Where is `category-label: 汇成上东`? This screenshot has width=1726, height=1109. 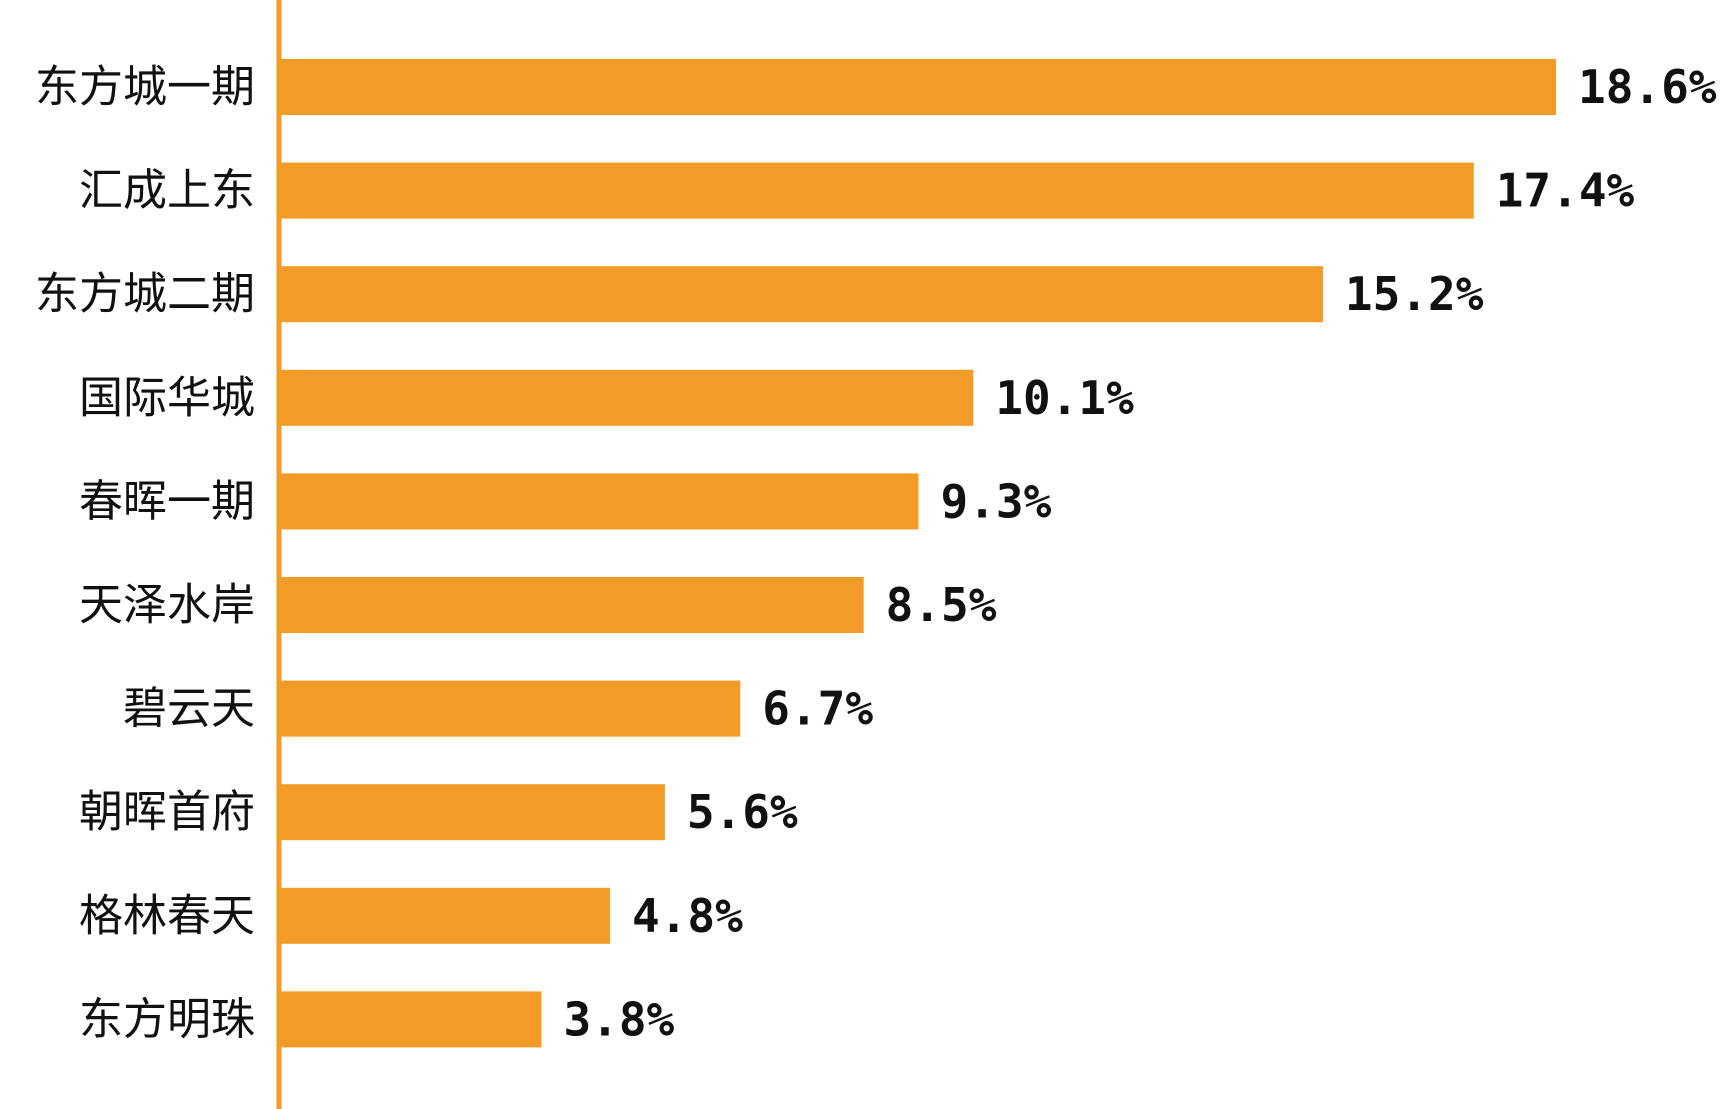 category-label: 汇成上东 is located at coordinates (167, 190).